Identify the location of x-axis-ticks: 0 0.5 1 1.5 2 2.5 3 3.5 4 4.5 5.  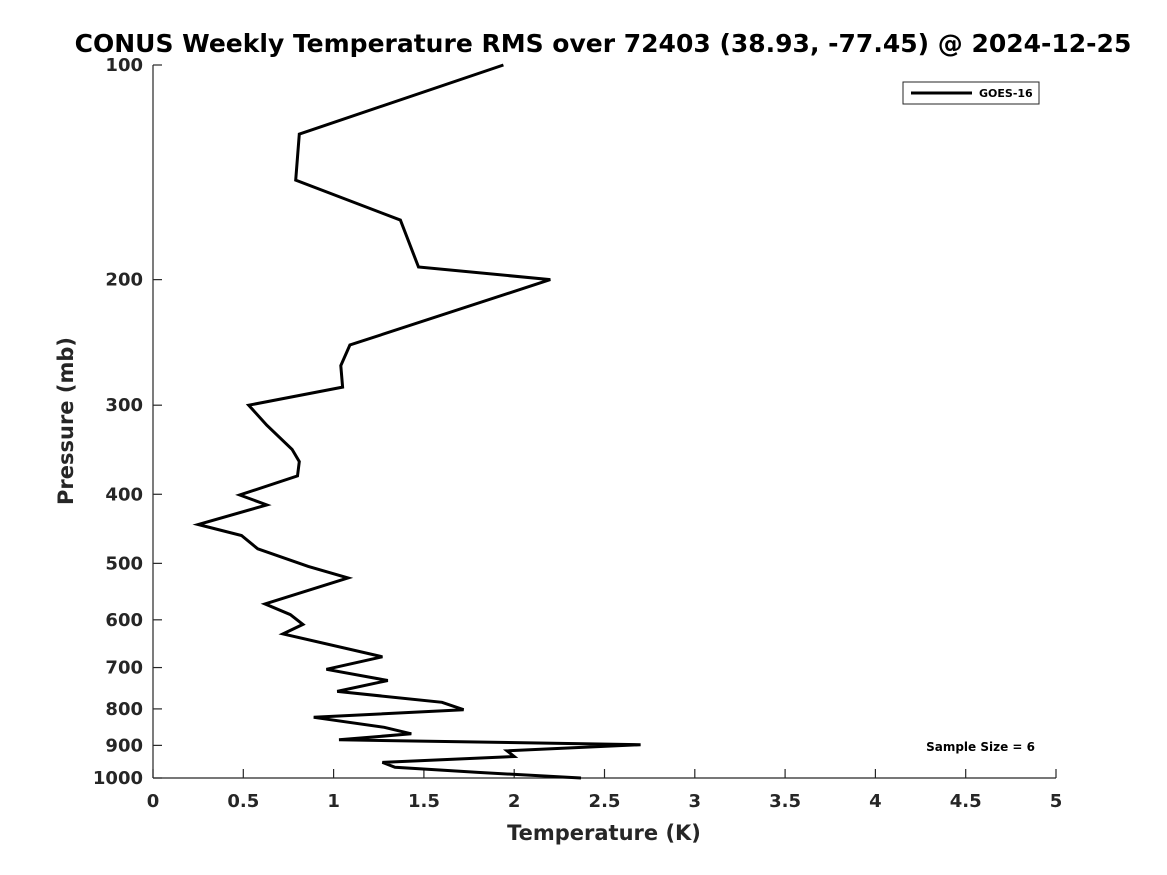
(605, 790).